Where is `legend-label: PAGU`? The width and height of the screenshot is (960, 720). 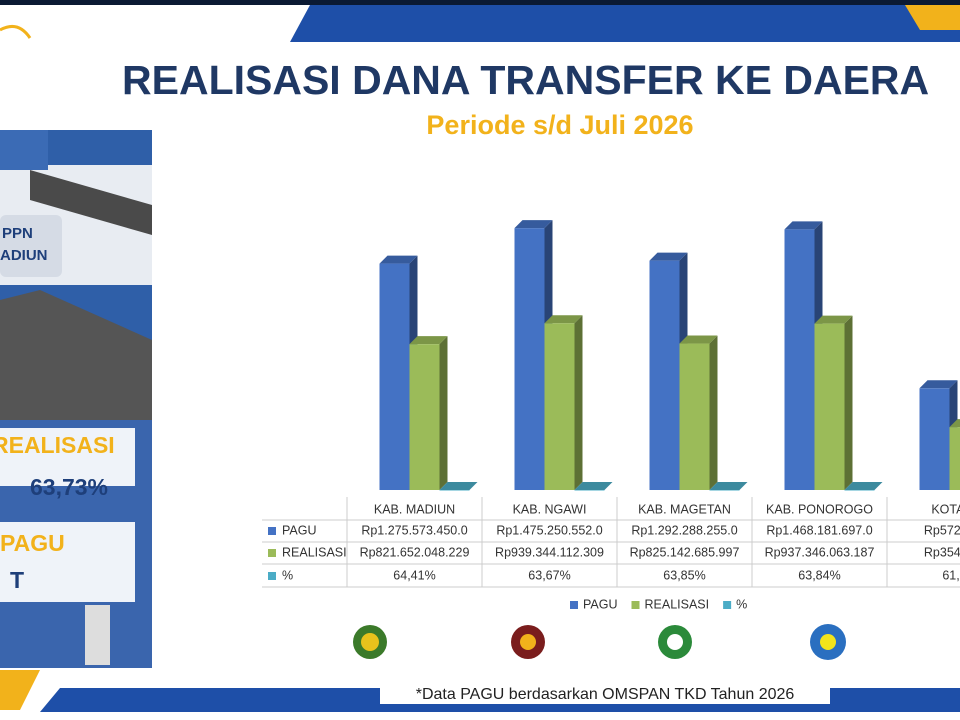 legend-label: PAGU is located at coordinates (600, 604).